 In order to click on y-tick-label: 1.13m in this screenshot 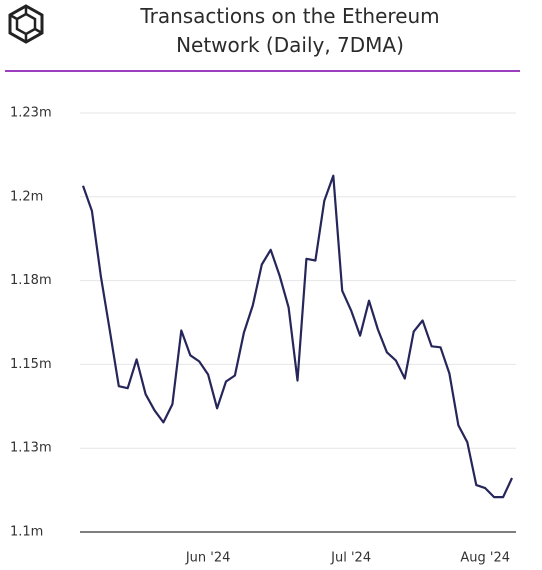, I will do `click(31, 448)`.